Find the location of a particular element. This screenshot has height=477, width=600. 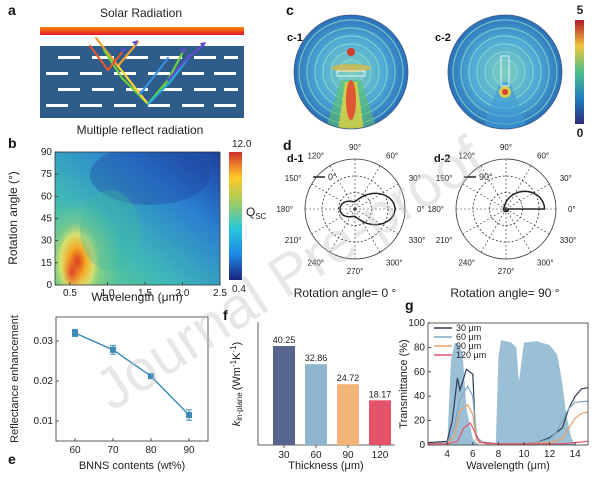

plot-e-marks: 60 70 80 90 0.01 0.02 0.03 is located at coordinates (114, 392).